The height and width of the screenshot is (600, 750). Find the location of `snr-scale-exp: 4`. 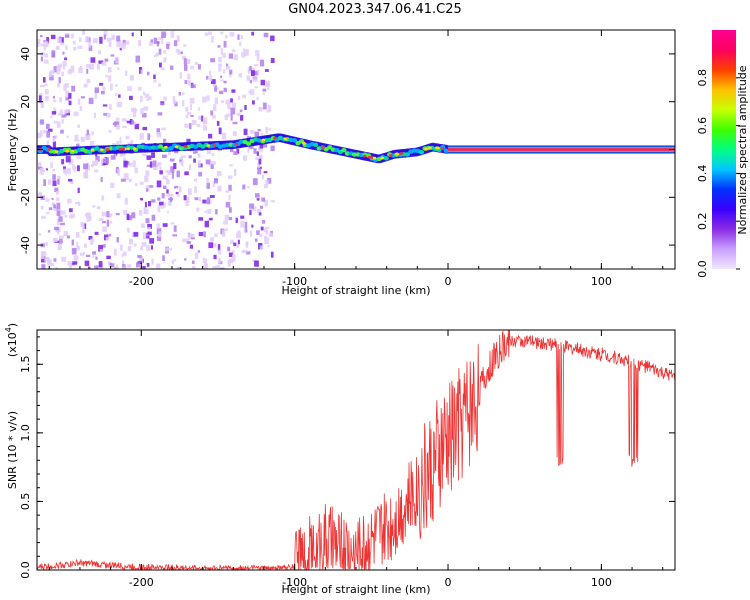

snr-scale-exp: 4 is located at coordinates (8, 329).